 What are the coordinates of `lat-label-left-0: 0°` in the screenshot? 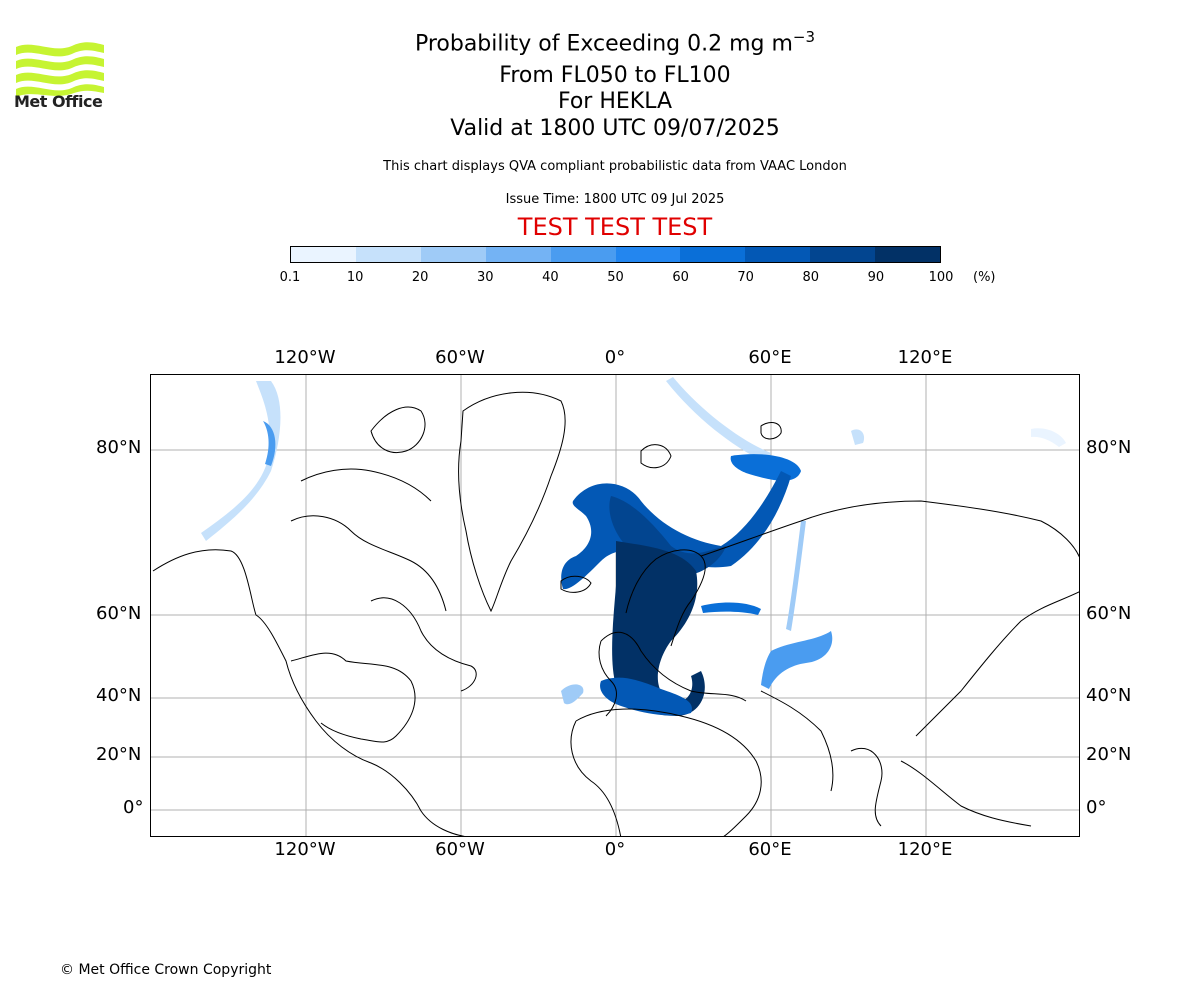 It's located at (133, 807).